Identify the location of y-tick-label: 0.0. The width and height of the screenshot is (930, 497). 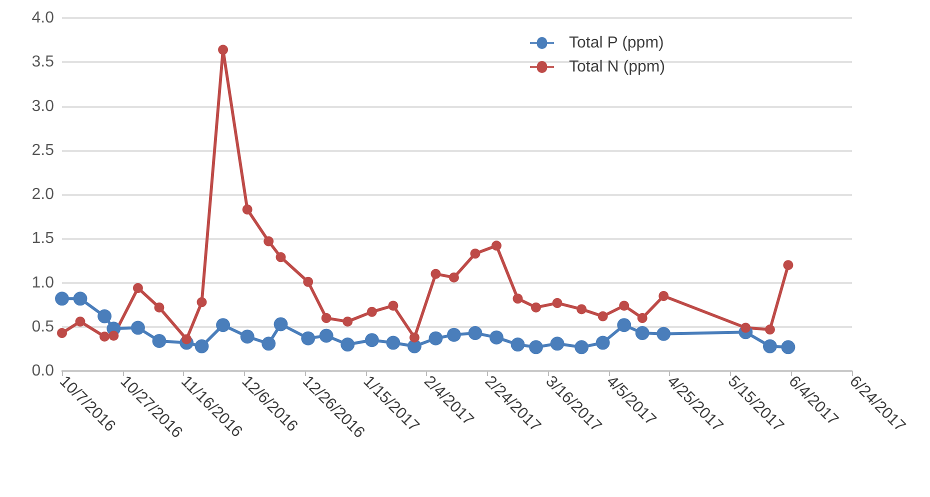
(43, 371).